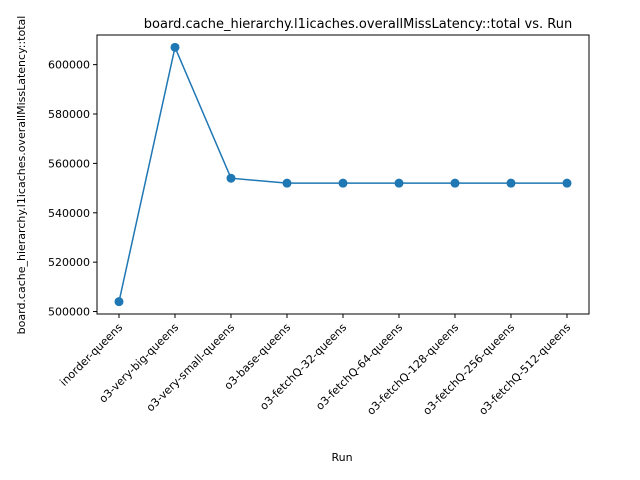 The height and width of the screenshot is (480, 640). Describe the element at coordinates (69, 163) in the screenshot. I see `y-tick-label: 560000` at that location.